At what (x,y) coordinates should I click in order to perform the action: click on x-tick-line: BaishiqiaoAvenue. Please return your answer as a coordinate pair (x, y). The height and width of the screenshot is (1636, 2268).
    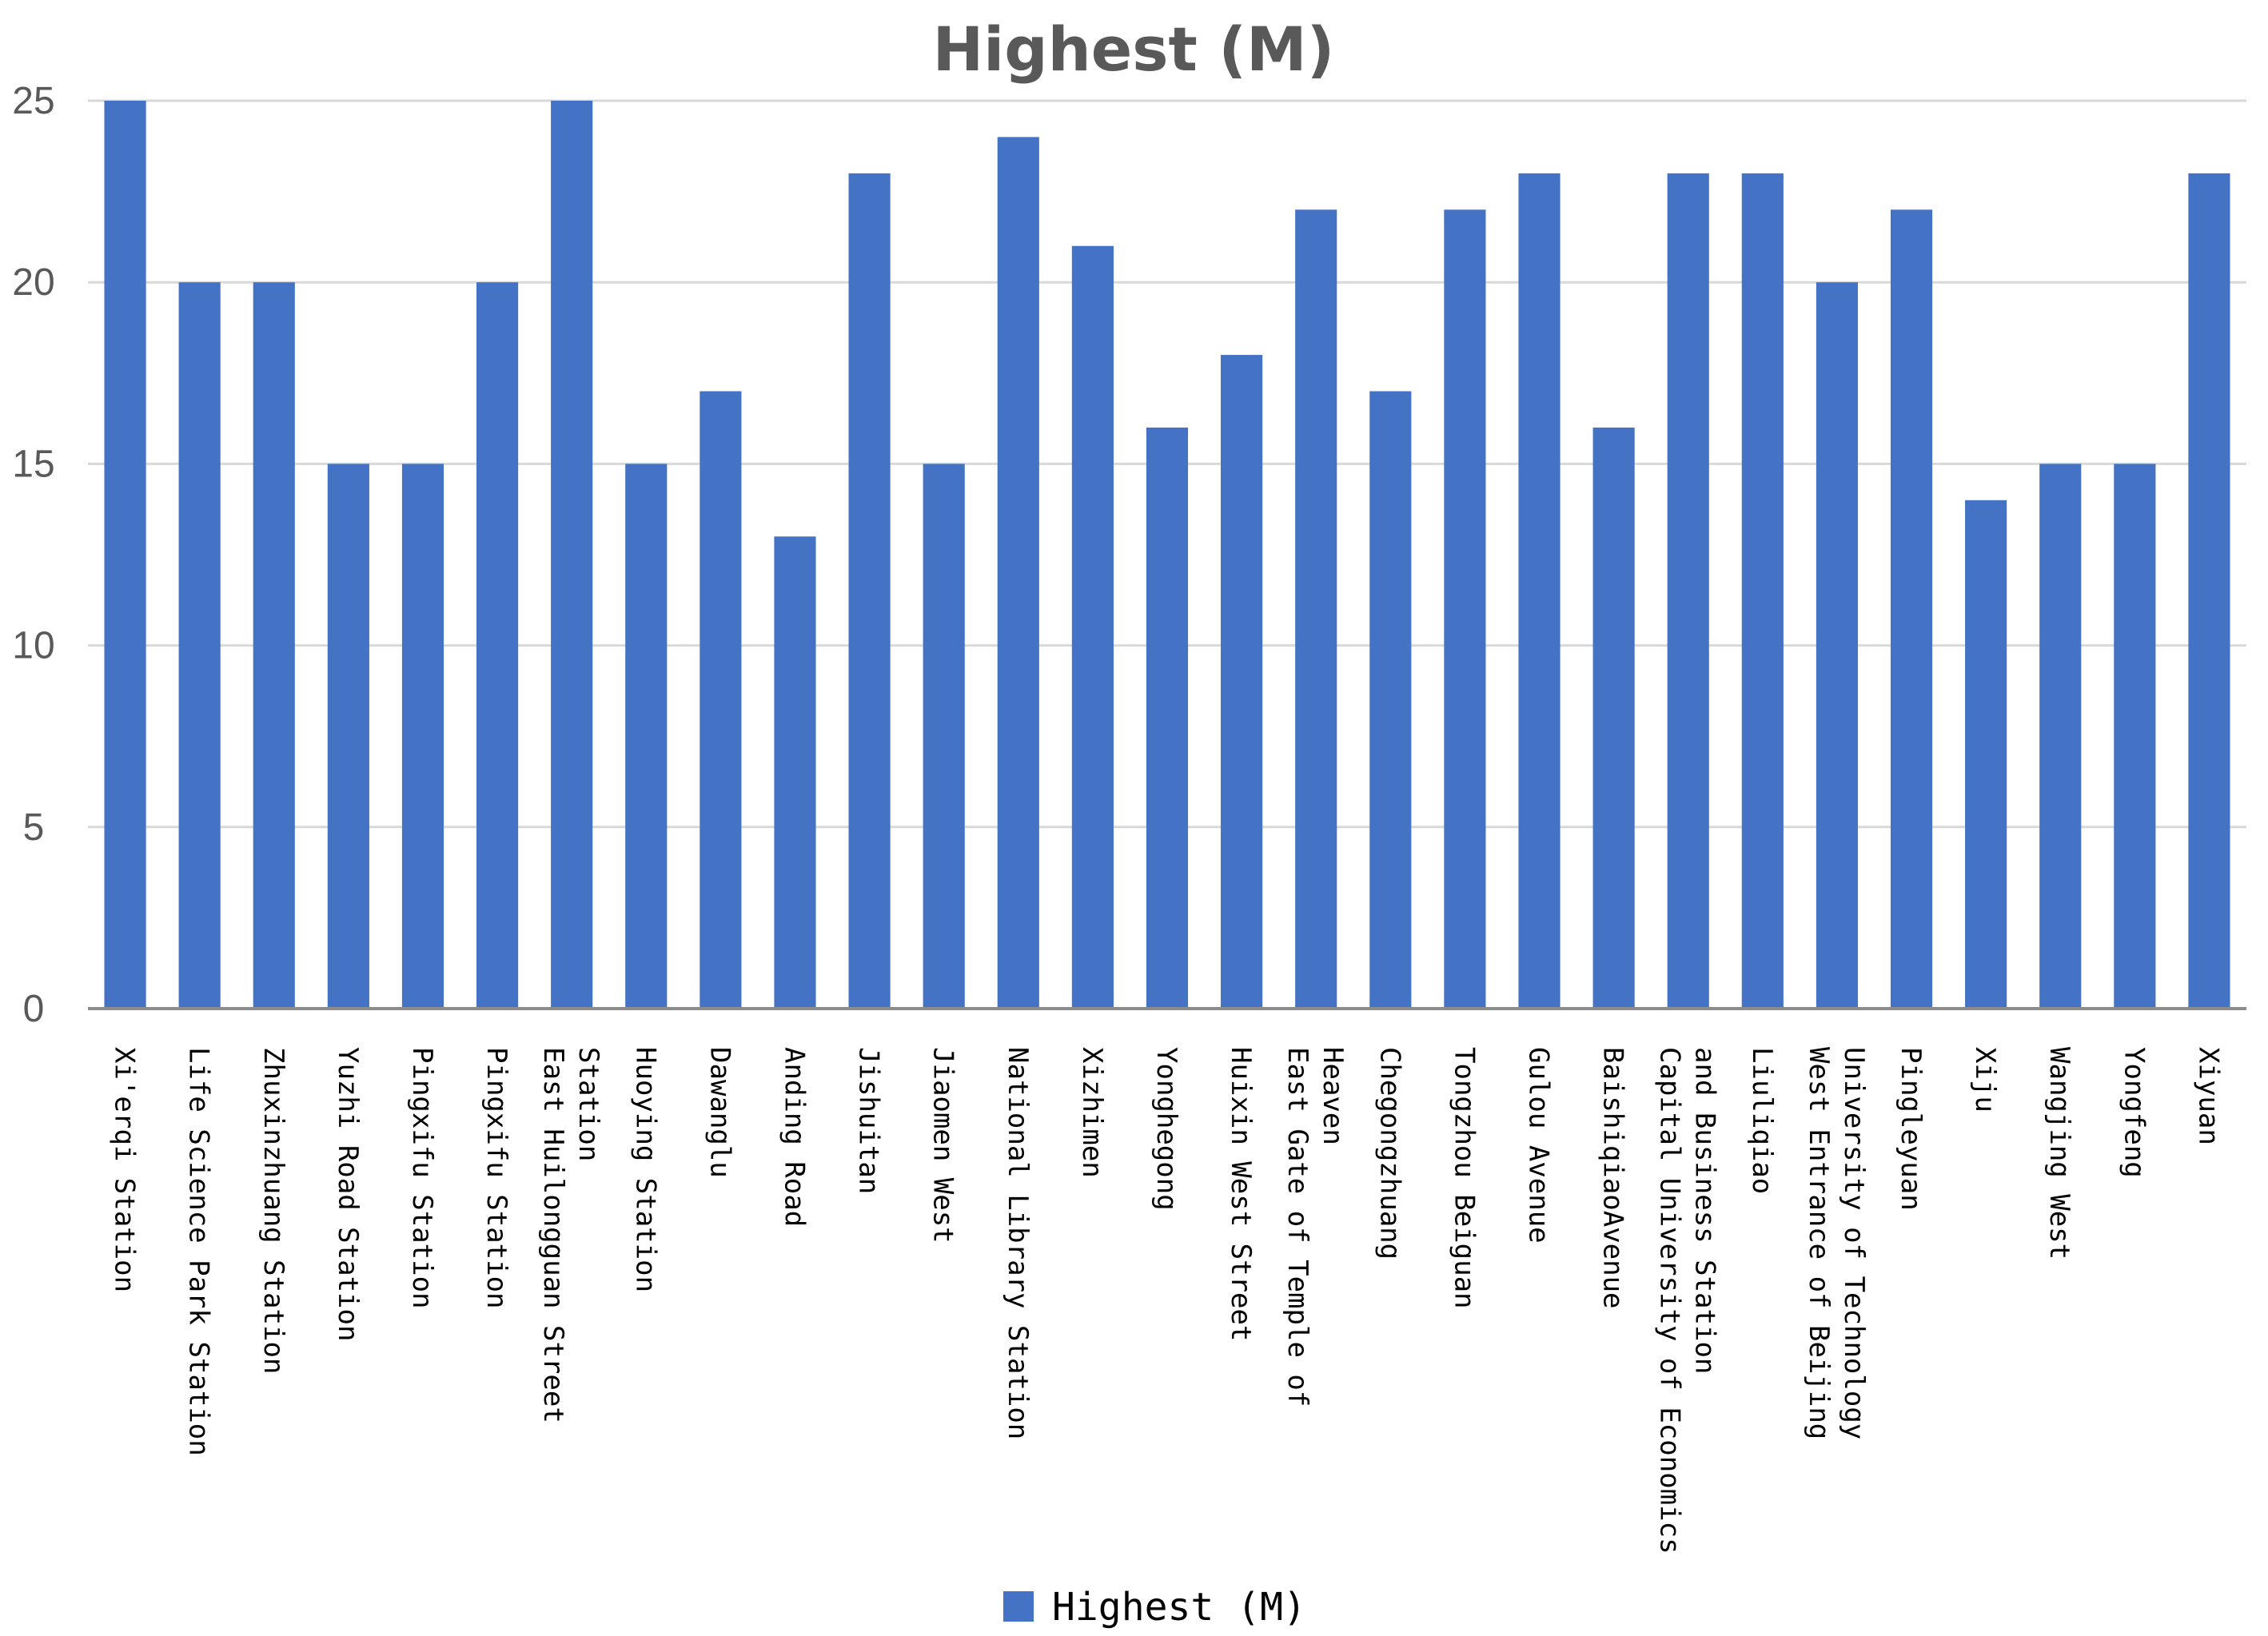
    Looking at the image, I should click on (1613, 1178).